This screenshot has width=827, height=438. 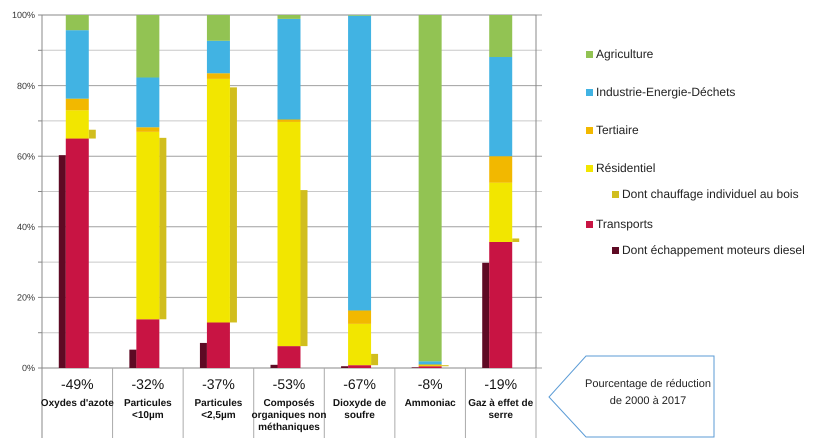 What do you see at coordinates (710, 194) in the screenshot?
I see `legend-label: Dont chauffage individuel au bois` at bounding box center [710, 194].